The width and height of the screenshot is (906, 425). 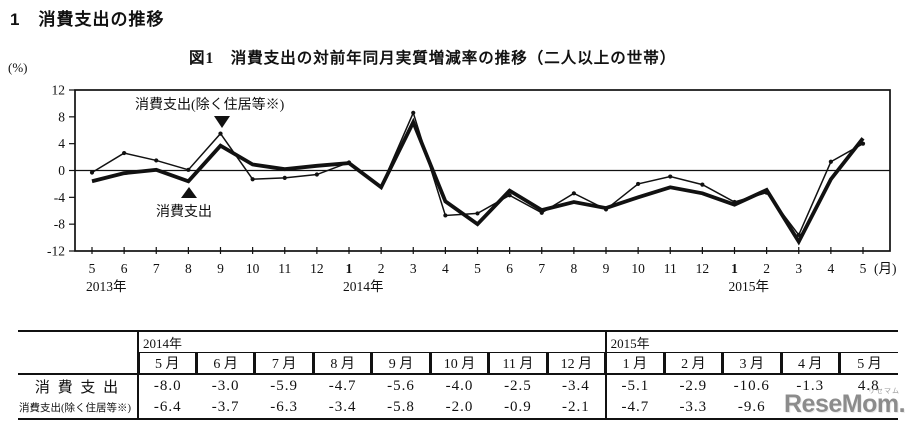 I want to click on value-cell: -2.1, so click(x=576, y=408).